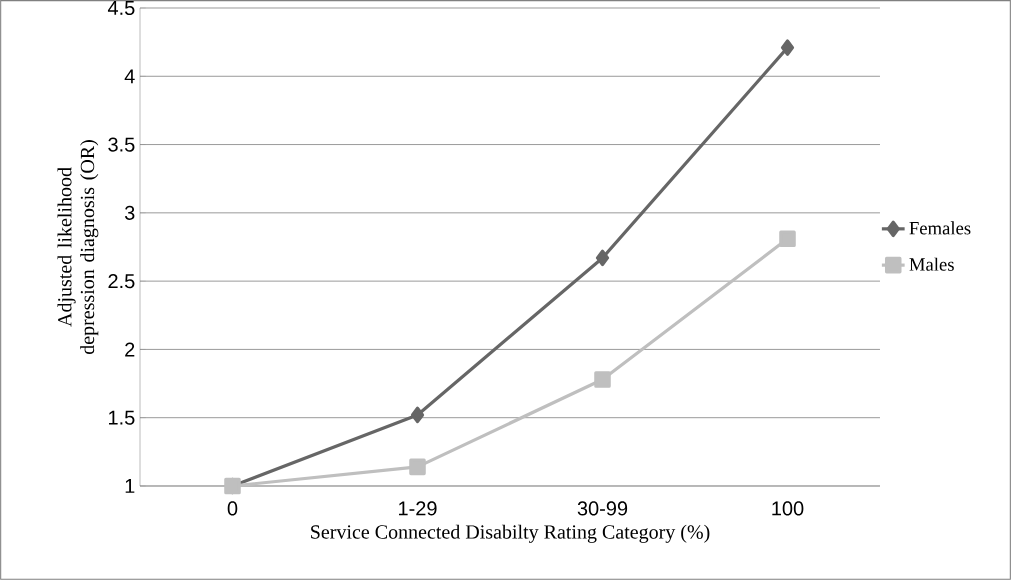 This screenshot has height=580, width=1011. I want to click on y-tick-label: 1.5, so click(122, 417).